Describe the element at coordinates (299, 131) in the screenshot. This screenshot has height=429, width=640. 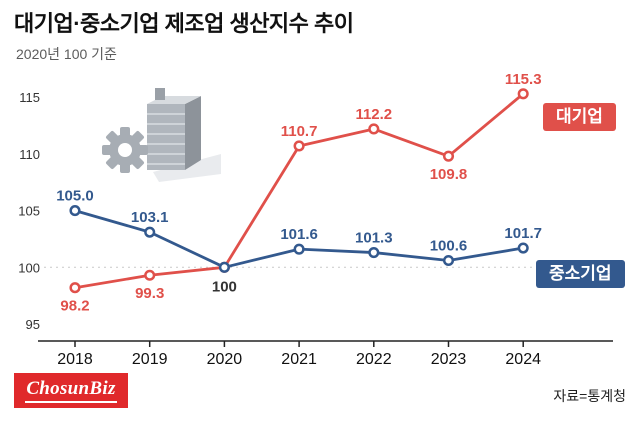
I see `value-label: 110.7` at that location.